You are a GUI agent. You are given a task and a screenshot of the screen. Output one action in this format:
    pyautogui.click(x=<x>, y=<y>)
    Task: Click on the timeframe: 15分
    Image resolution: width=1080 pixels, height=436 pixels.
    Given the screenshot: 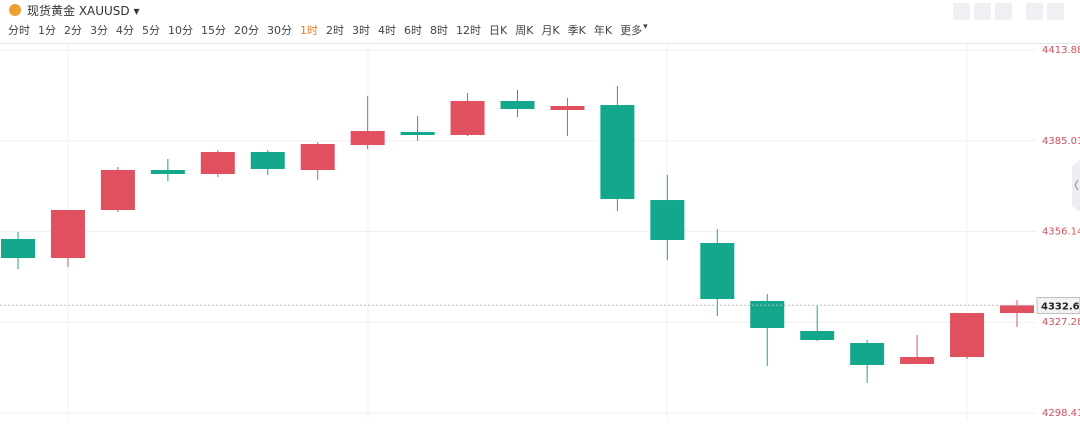 What is the action you would take?
    pyautogui.click(x=213, y=30)
    